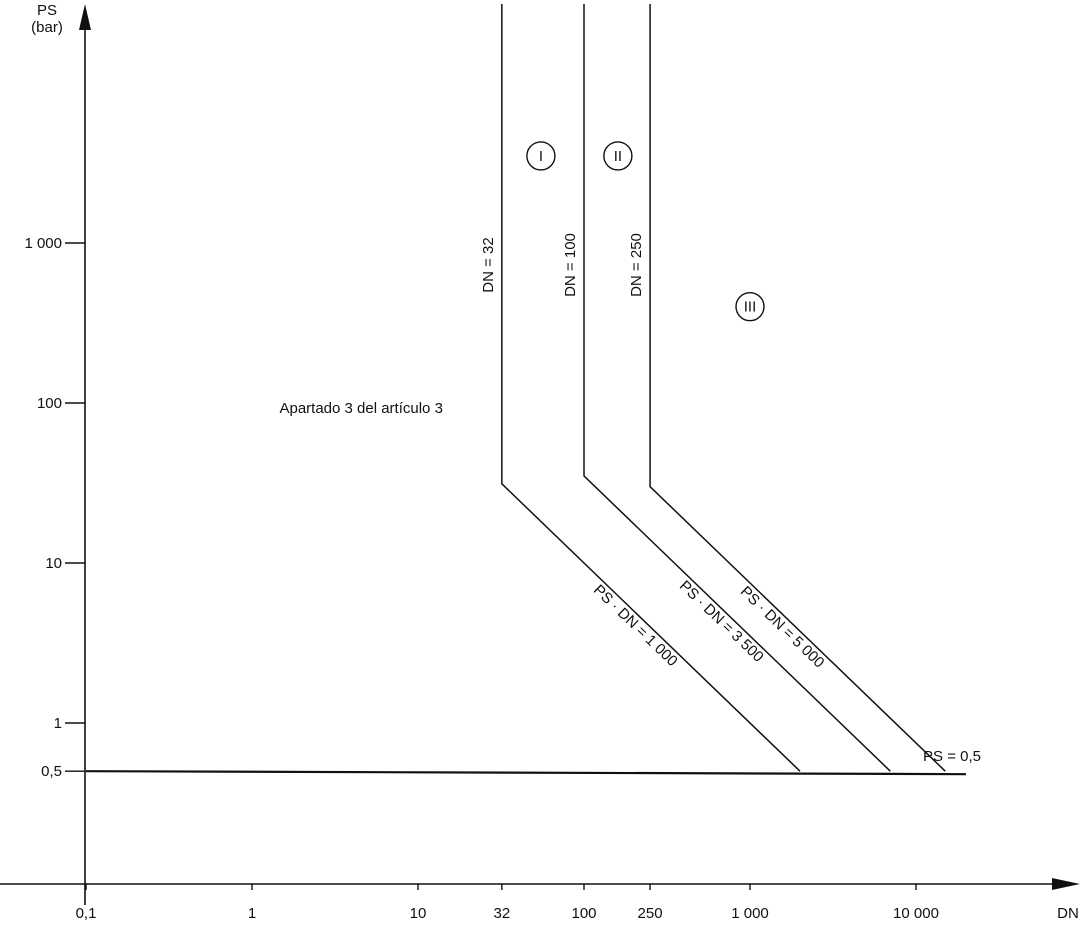 The width and height of the screenshot is (1083, 925). What do you see at coordinates (916, 913) in the screenshot?
I see `x-tick-label: 10 000` at bounding box center [916, 913].